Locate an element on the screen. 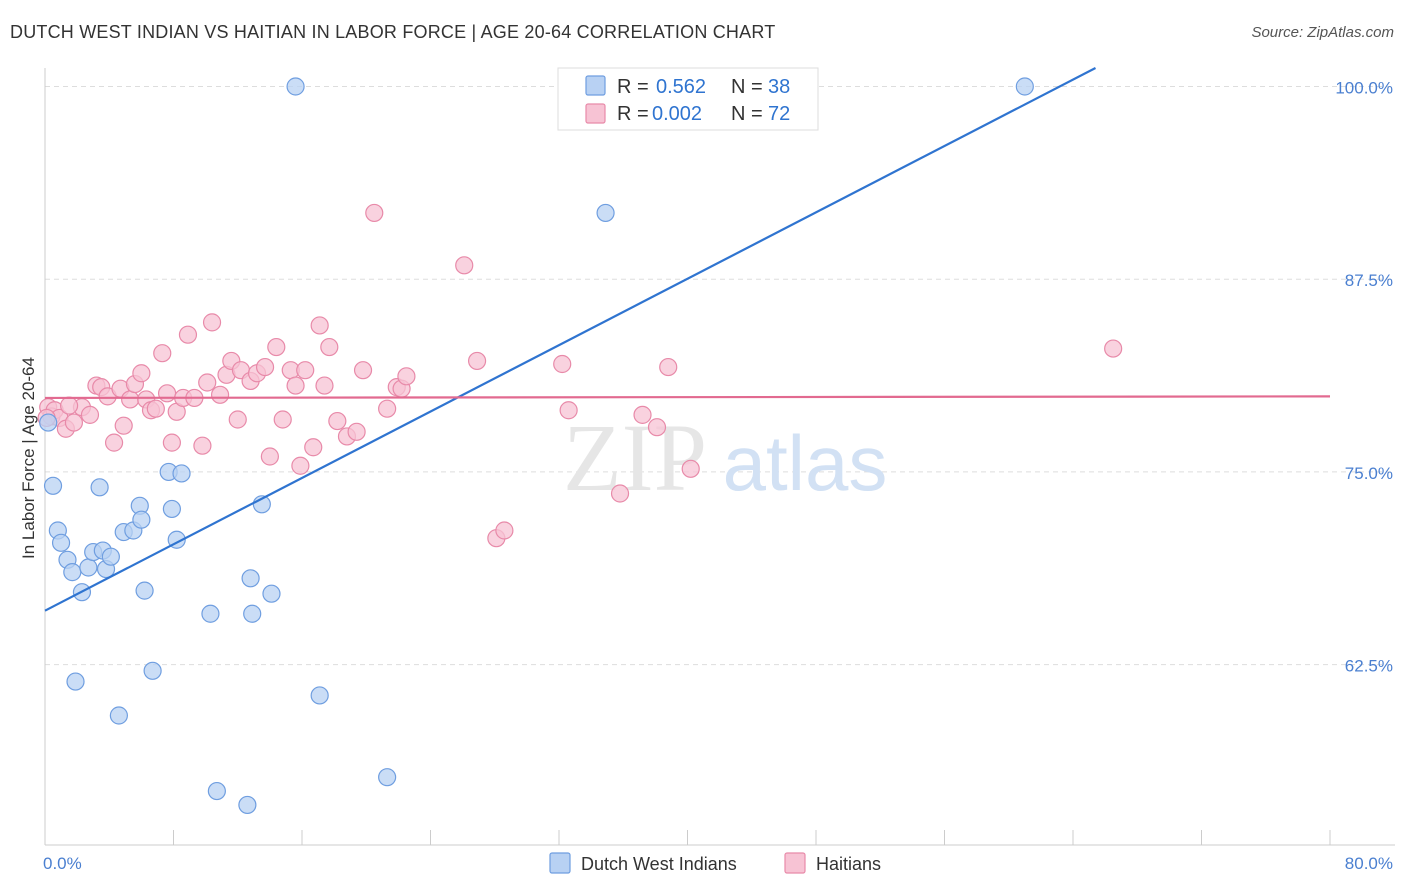 This screenshot has width=1406, height=892. watermark-atlas: atlas is located at coordinates (805, 463).